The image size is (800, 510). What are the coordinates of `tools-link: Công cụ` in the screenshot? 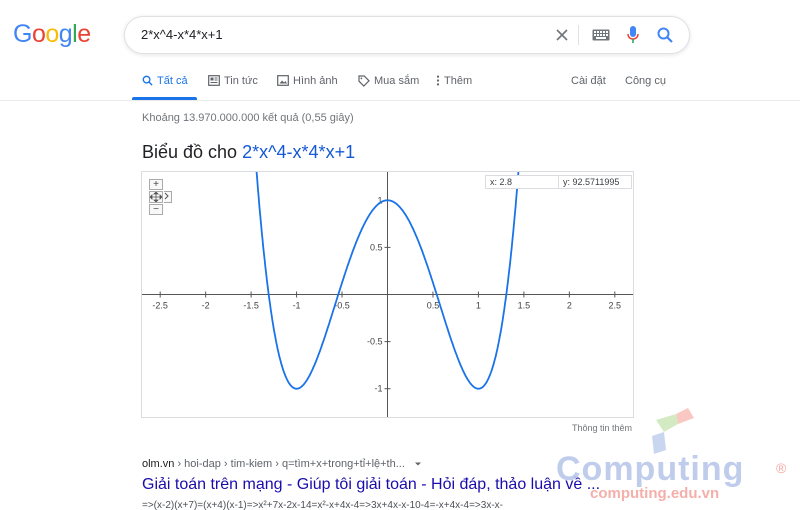 It's located at (645, 88).